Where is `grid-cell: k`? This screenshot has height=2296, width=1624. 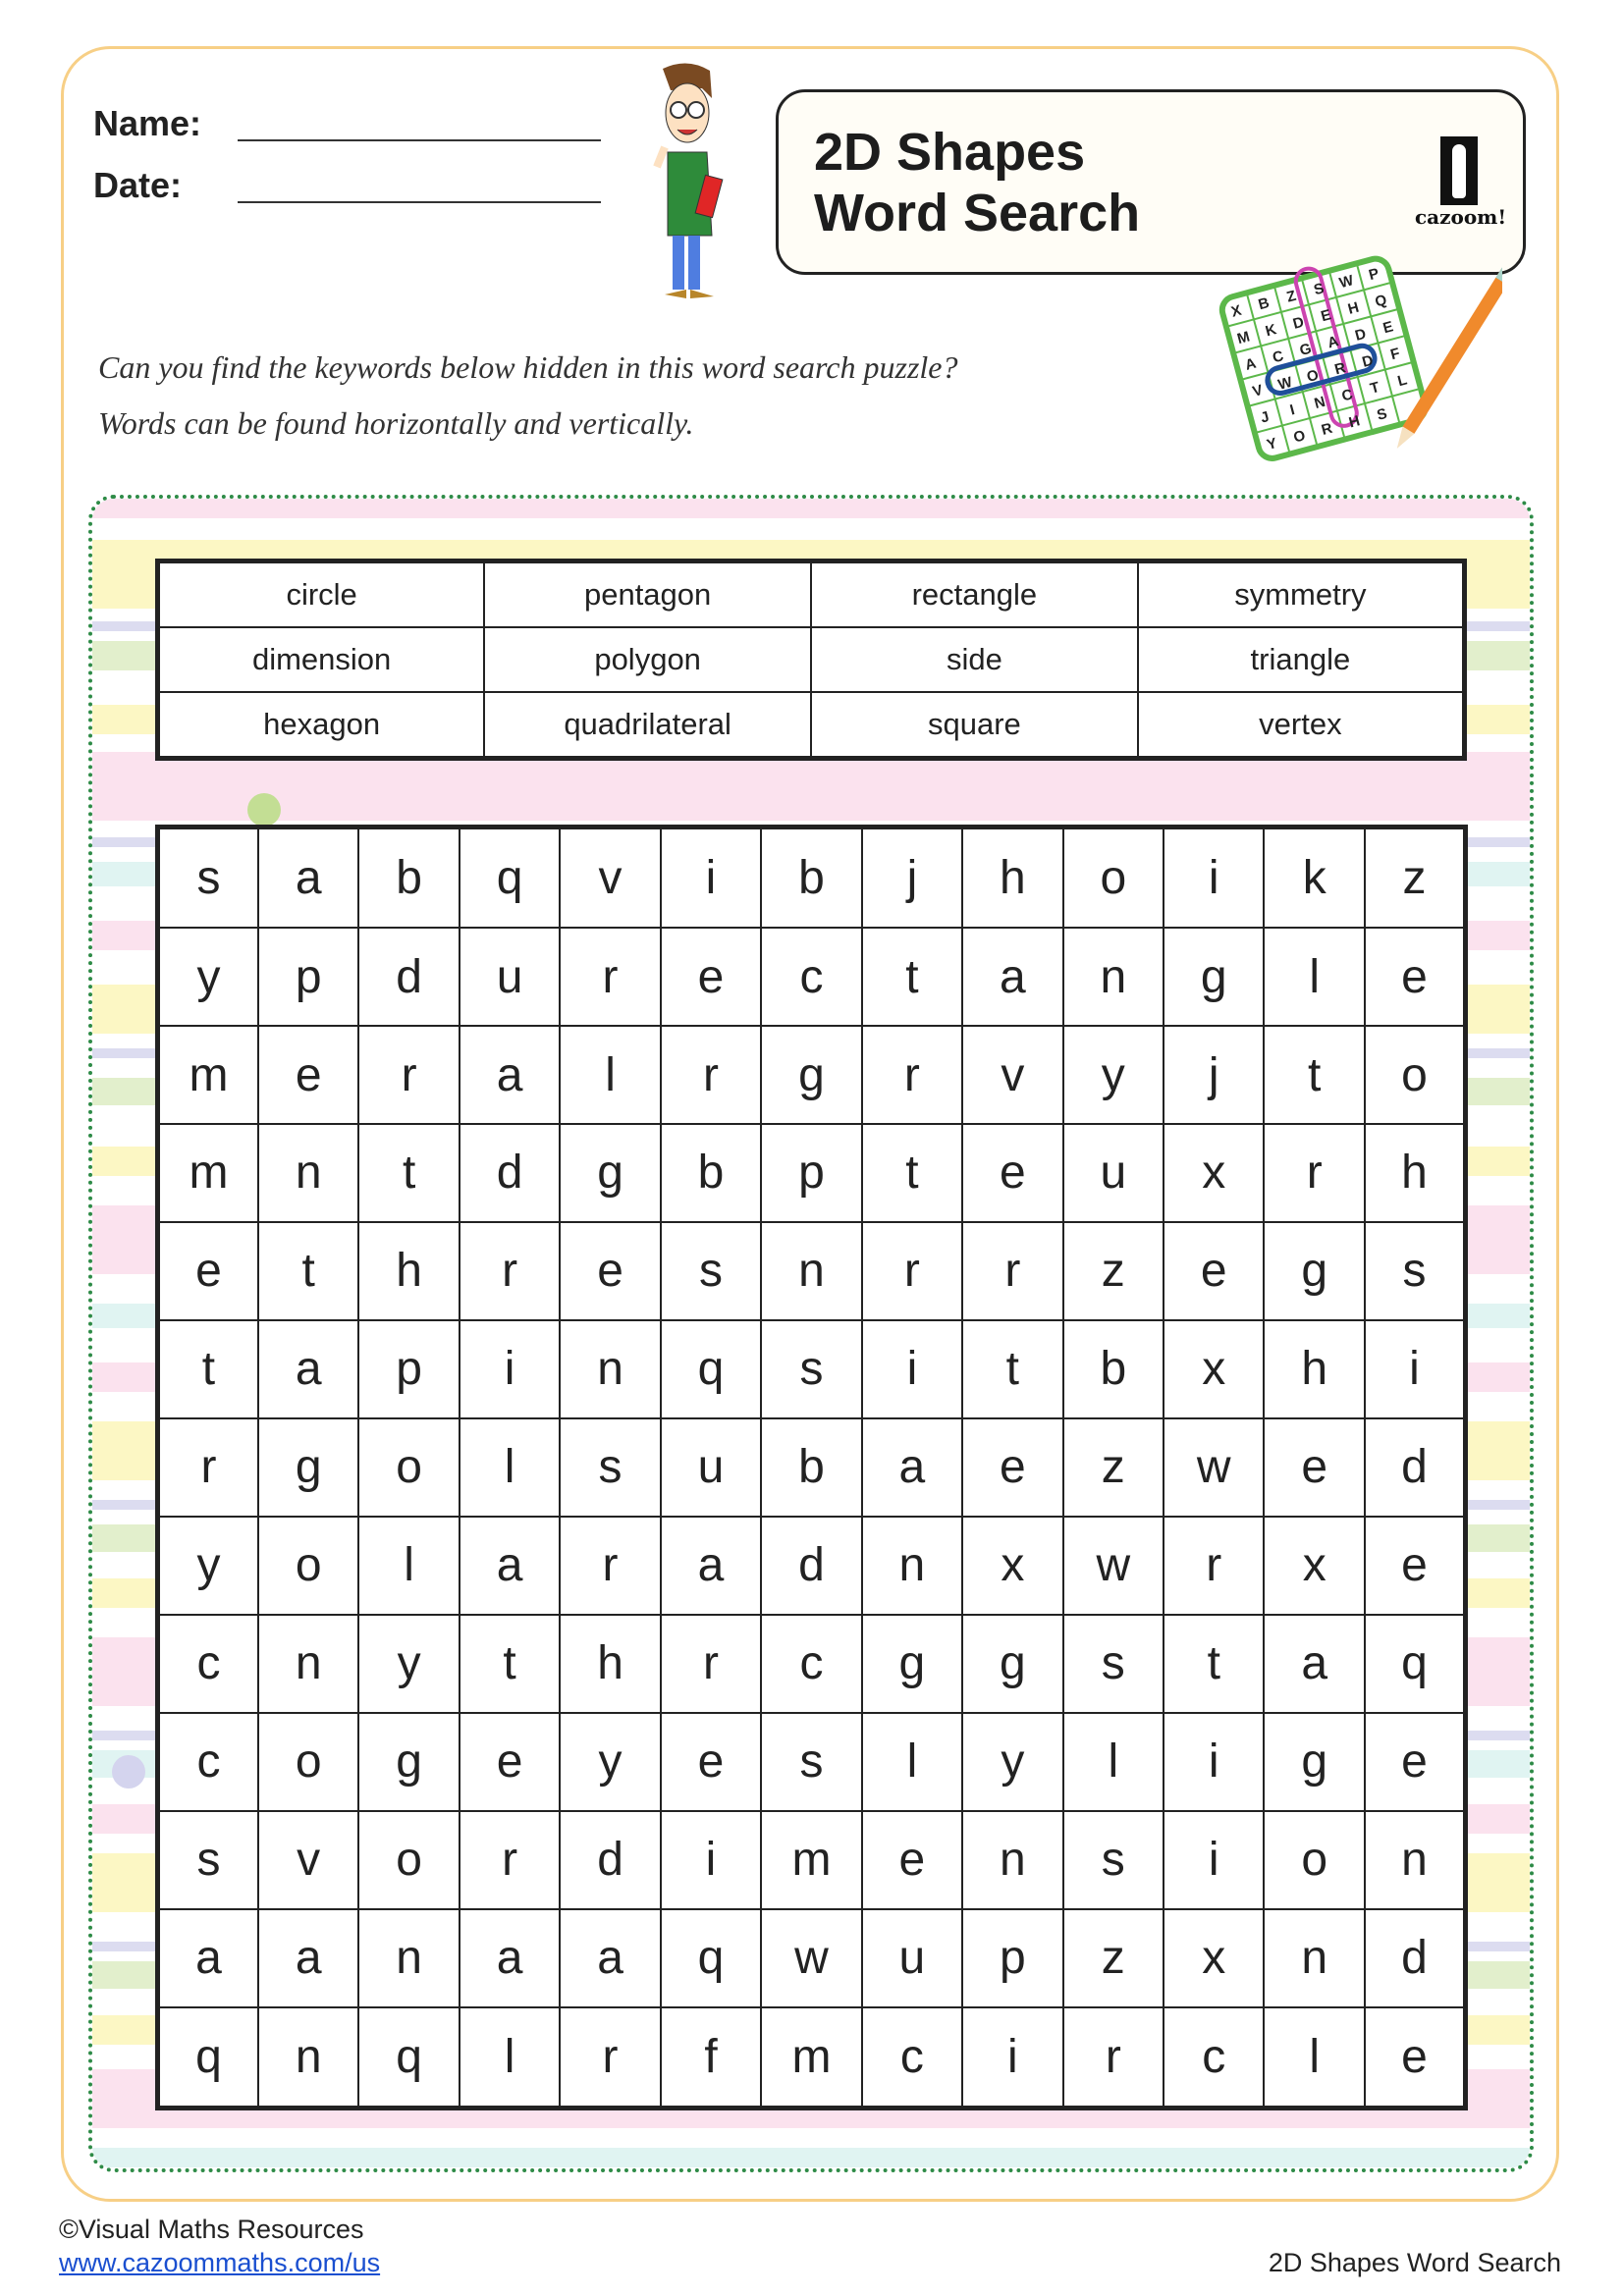 grid-cell: k is located at coordinates (1314, 878).